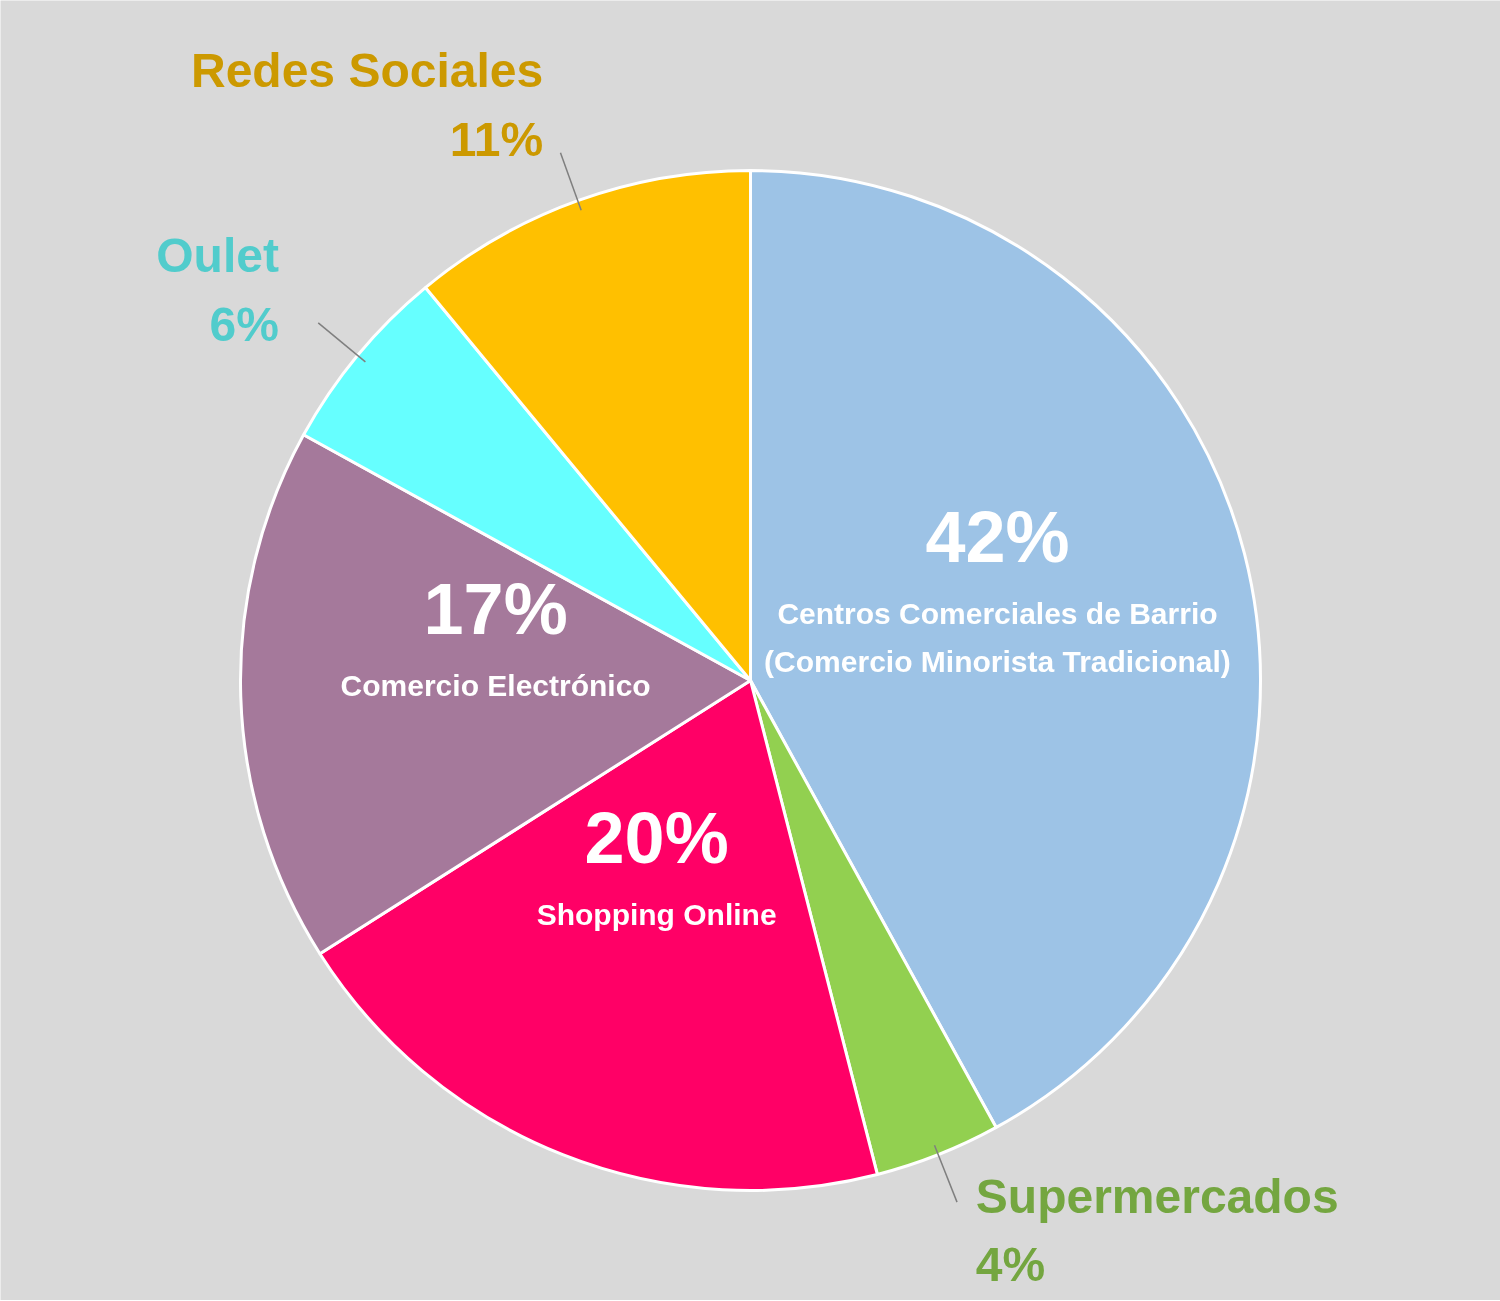 This screenshot has width=1500, height=1301. What do you see at coordinates (495, 608) in the screenshot?
I see `data-label: 17%` at bounding box center [495, 608].